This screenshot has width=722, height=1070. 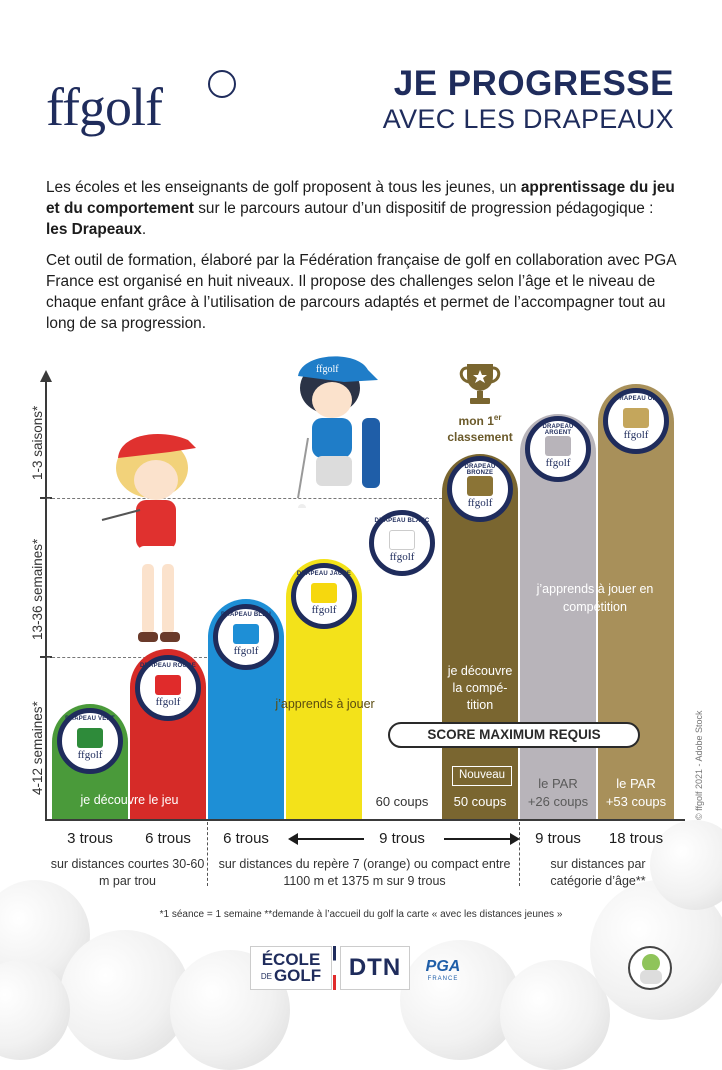 I want to click on xsub-distances-courtes: sur distances courtes 30-60 m par trou, so click(x=127, y=872).